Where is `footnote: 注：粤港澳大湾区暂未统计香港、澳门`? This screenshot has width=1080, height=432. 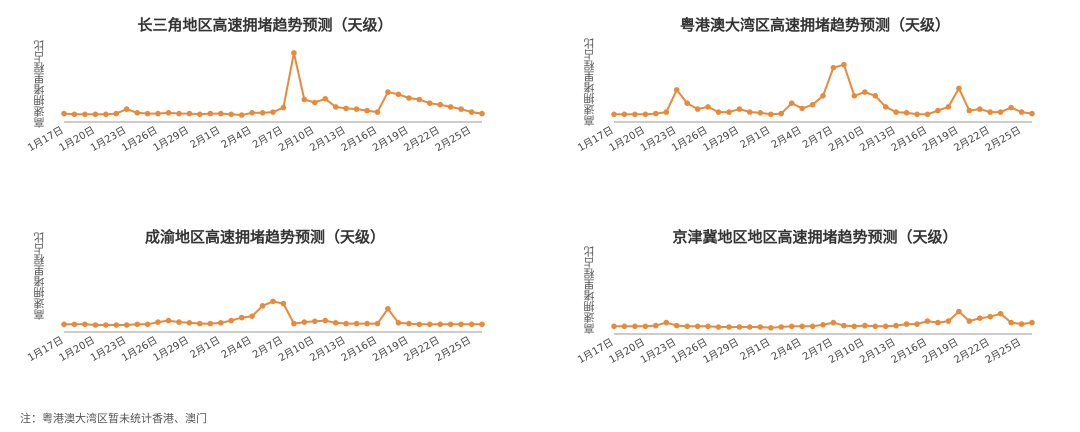 footnote: 注：粤港澳大湾区暂未统计香港、澳门 is located at coordinates (113, 418).